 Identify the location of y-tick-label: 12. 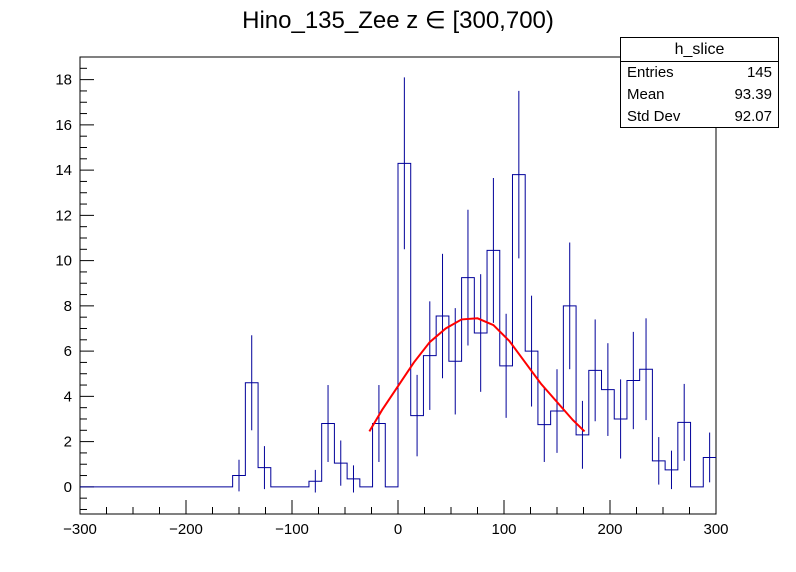
(63, 215).